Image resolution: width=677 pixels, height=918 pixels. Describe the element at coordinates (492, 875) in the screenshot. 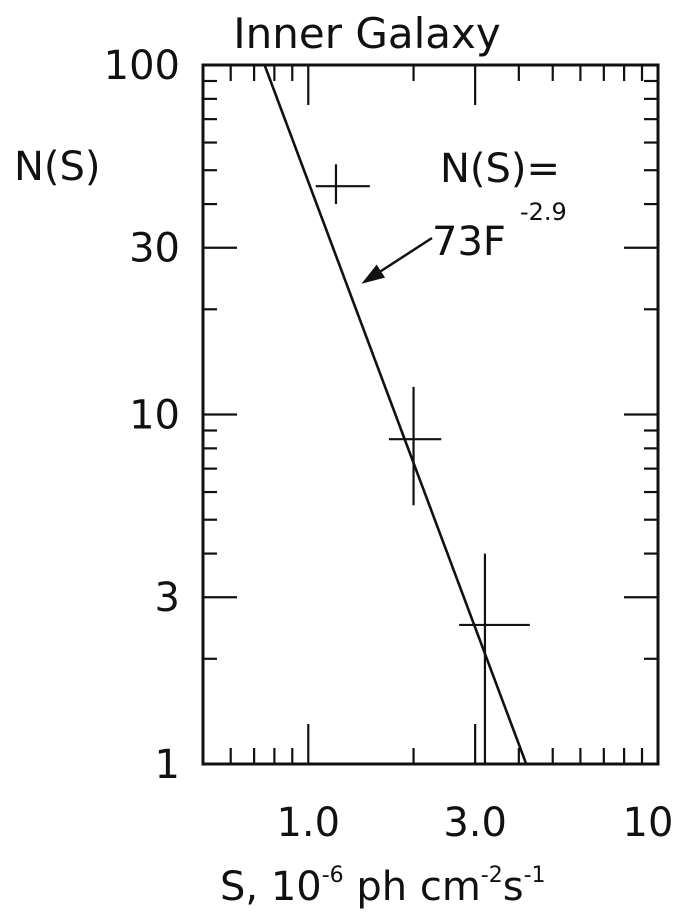

I see `x-axis-label-exp2: -2` at that location.